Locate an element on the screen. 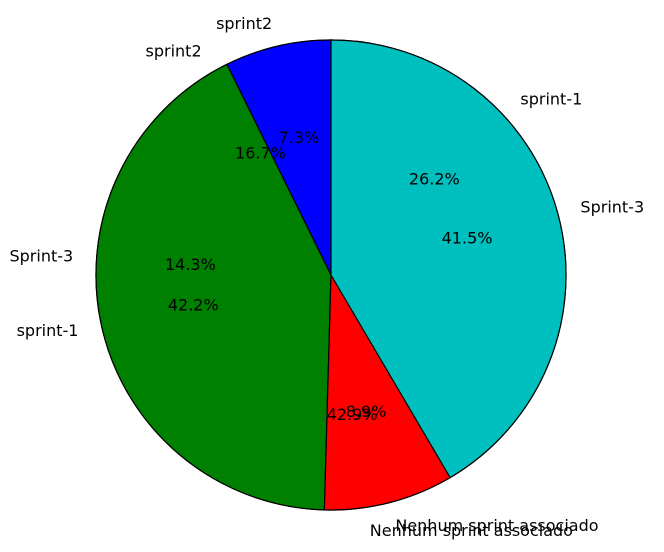 This screenshot has height=552, width=664. percent-label-nenhum-sprint-associado-1: 42.9% is located at coordinates (352, 414).